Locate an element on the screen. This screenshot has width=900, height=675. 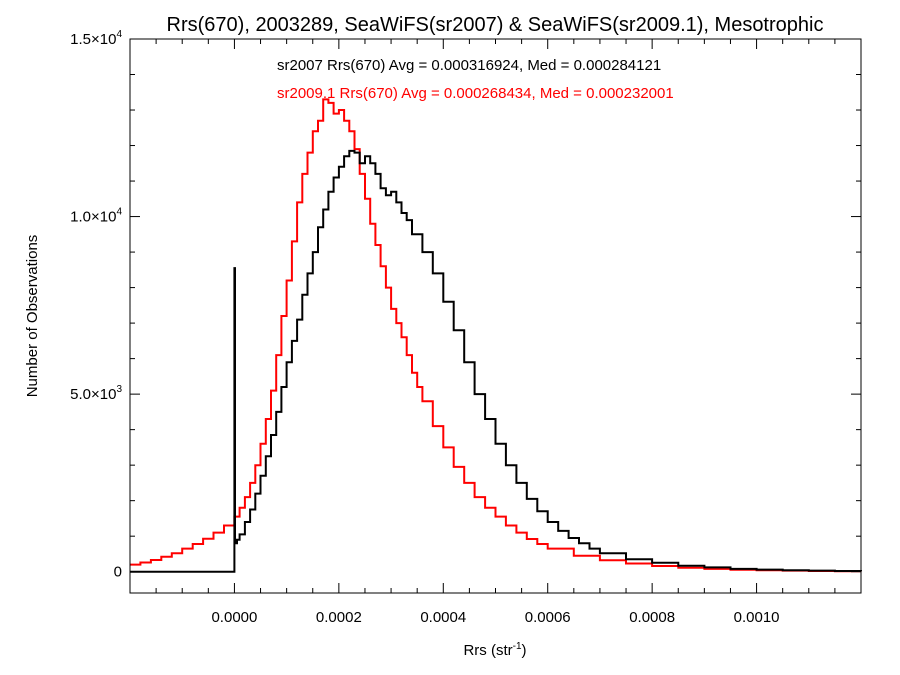
y-tick-label: 5.0×10³ is located at coordinates (96, 393).